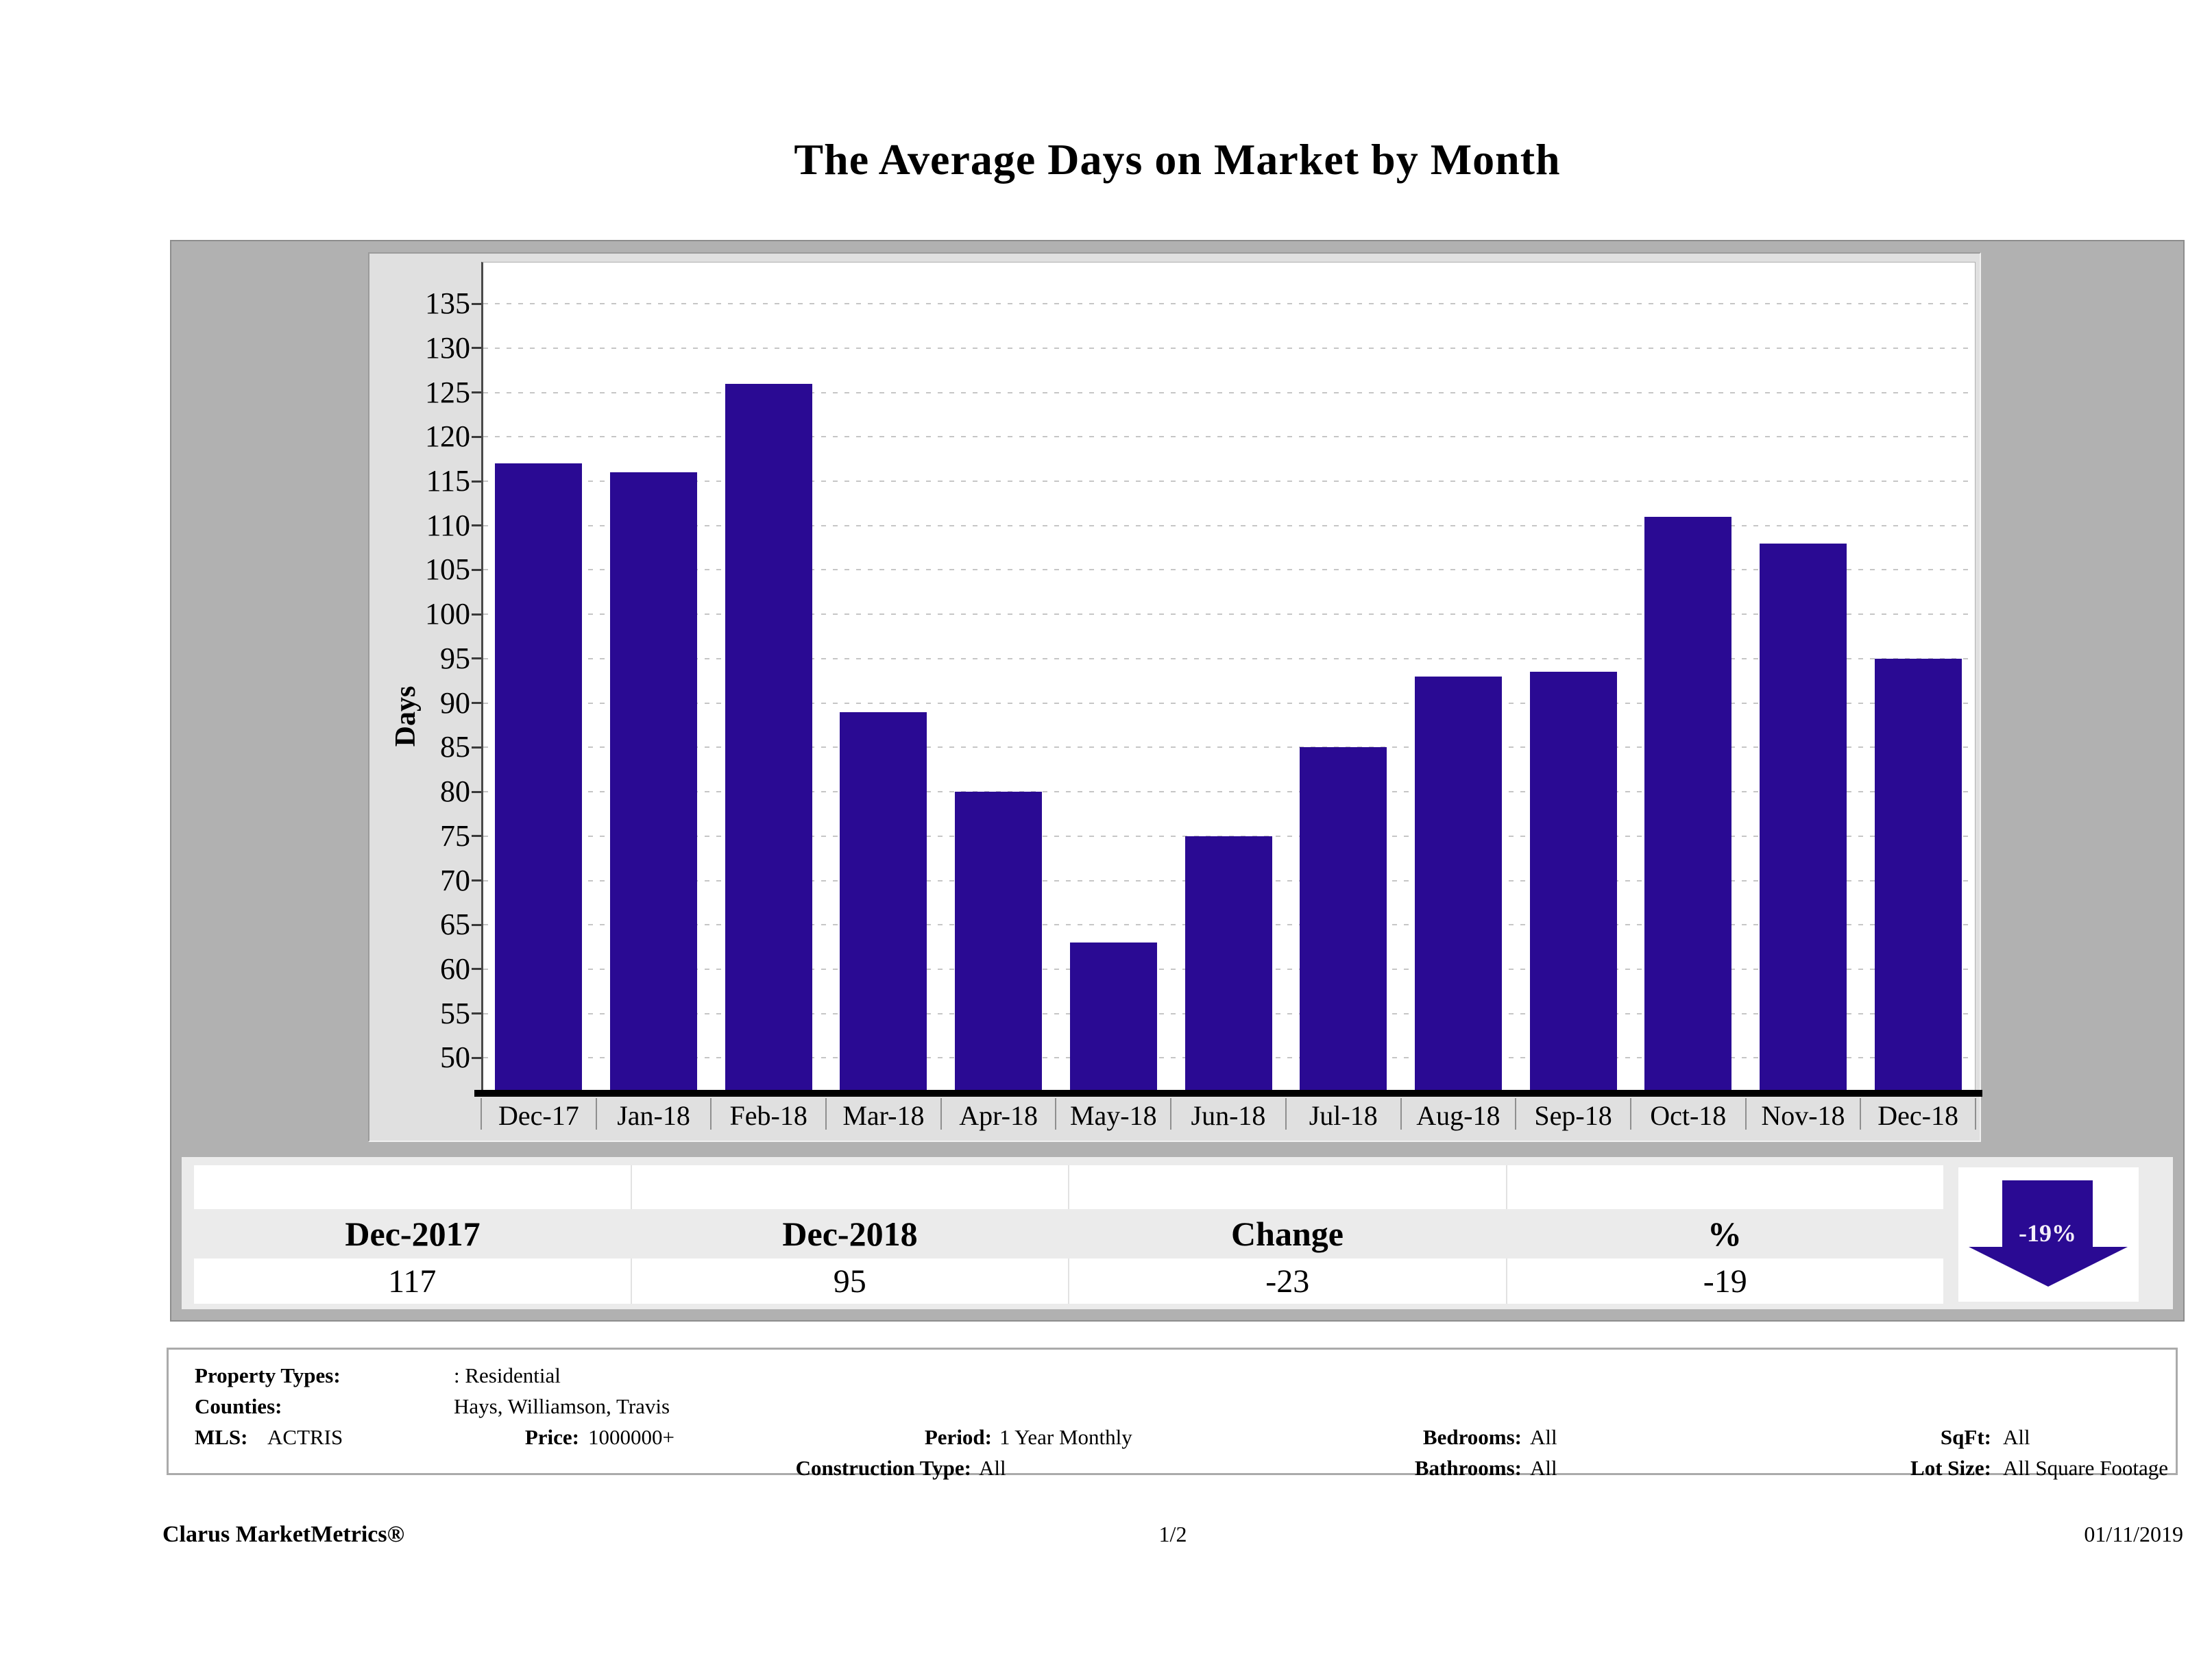 Image resolution: width=2212 pixels, height=1678 pixels. What do you see at coordinates (1068, 1233) in the screenshot?
I see `summary-header-row: Dec-2017 Dec-2018 Change%` at bounding box center [1068, 1233].